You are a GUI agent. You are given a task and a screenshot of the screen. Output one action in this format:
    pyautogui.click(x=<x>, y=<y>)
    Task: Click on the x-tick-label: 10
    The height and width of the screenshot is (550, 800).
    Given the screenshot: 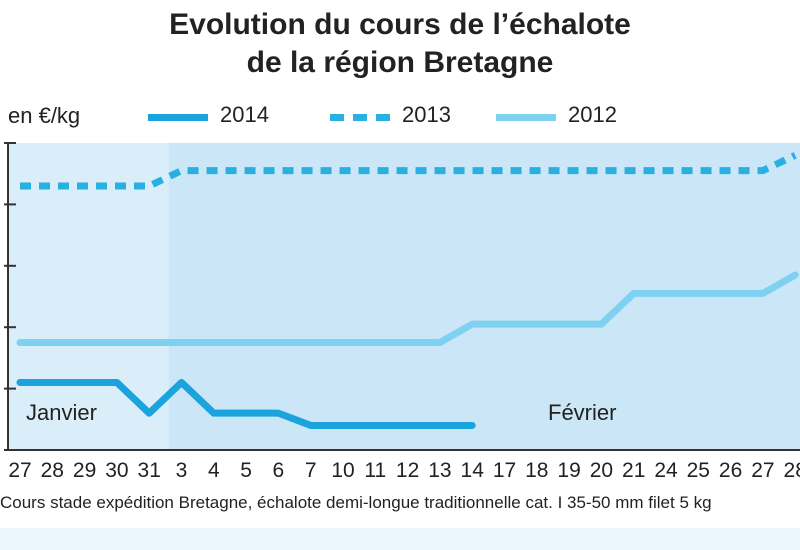 What is the action you would take?
    pyautogui.click(x=342, y=470)
    